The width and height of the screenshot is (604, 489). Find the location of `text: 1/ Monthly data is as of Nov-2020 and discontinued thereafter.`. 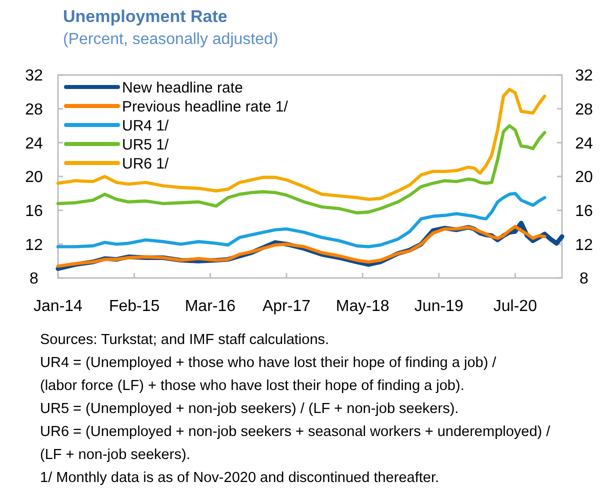

text: 1/ Monthly data is as of Nov-2020 and discontinued thereafter. is located at coordinates (239, 478).